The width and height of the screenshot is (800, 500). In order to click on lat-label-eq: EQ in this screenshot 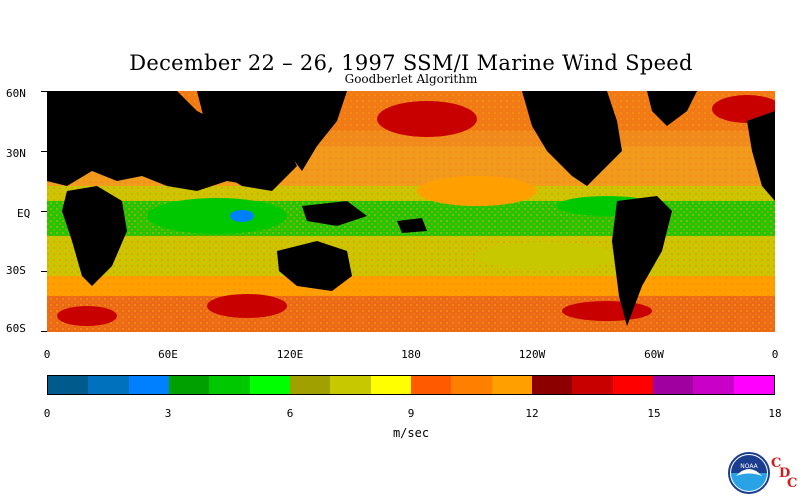, I will do `click(24, 213)`.